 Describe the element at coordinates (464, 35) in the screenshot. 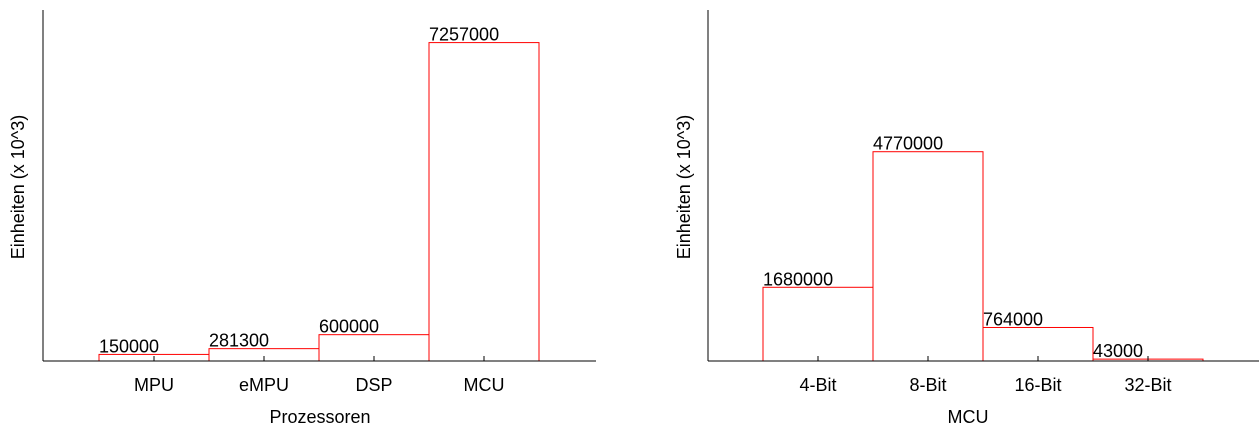

I see `data-label: 7257000` at that location.